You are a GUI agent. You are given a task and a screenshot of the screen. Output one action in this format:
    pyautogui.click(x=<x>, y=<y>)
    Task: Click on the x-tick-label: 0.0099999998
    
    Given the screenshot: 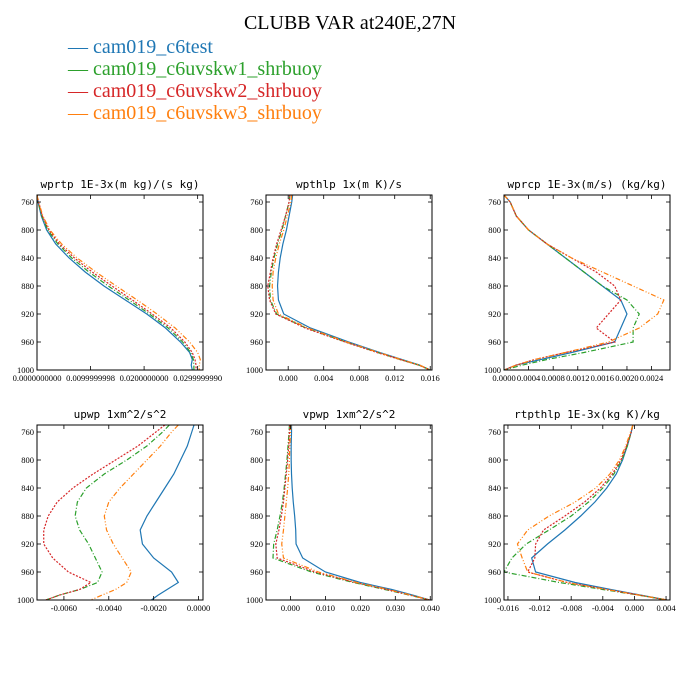 What is the action you would take?
    pyautogui.click(x=90, y=378)
    